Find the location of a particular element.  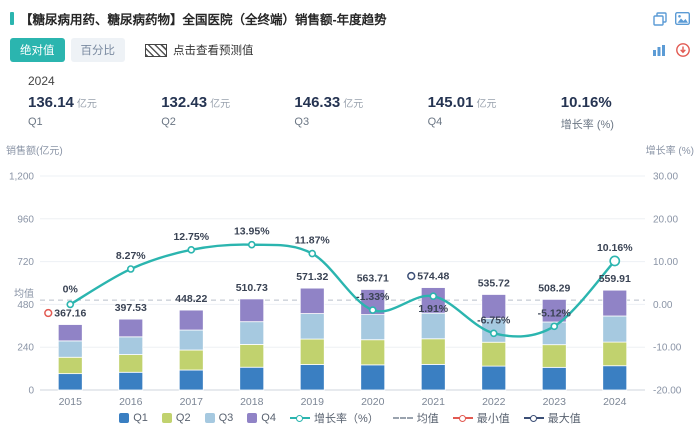

growth-line-swatch is located at coordinates (300, 418).